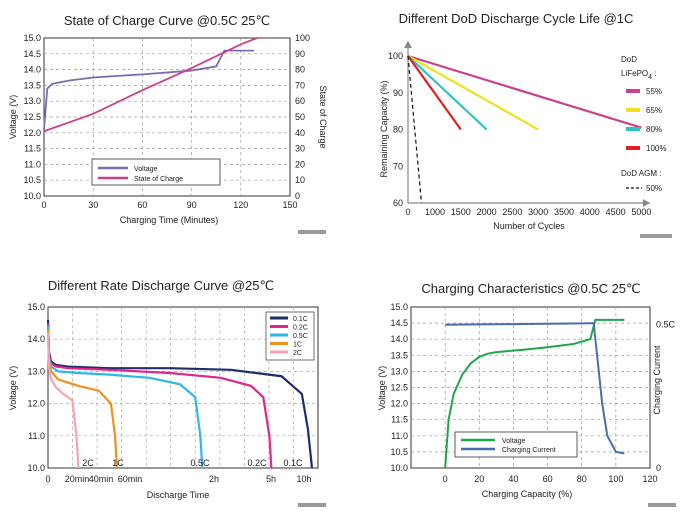 The image size is (694, 523). Describe the element at coordinates (178, 495) in the screenshot. I see `x-axis-label: Discharge Time` at that location.